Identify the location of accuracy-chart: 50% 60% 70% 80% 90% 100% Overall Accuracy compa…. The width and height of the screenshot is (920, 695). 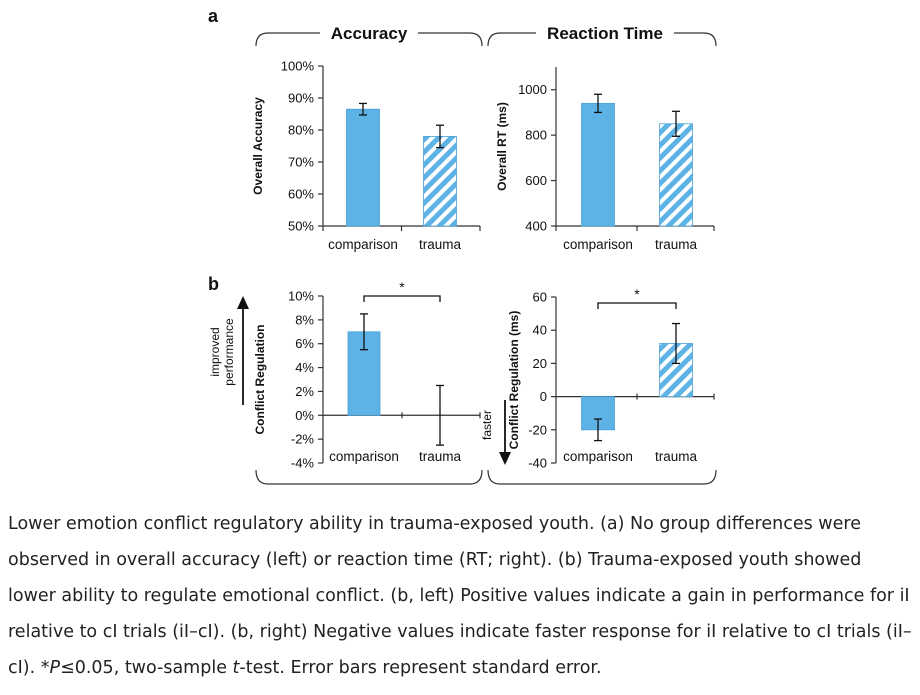
(366, 155).